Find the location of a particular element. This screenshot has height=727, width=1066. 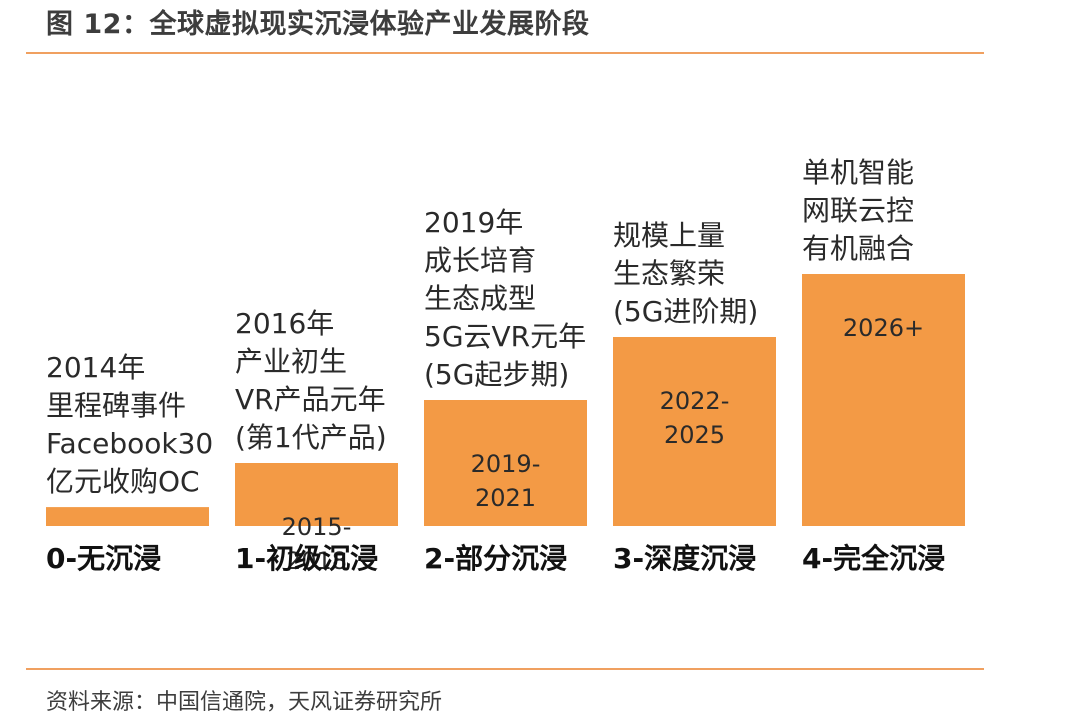

annotation-line: 2016年 is located at coordinates (284, 323).